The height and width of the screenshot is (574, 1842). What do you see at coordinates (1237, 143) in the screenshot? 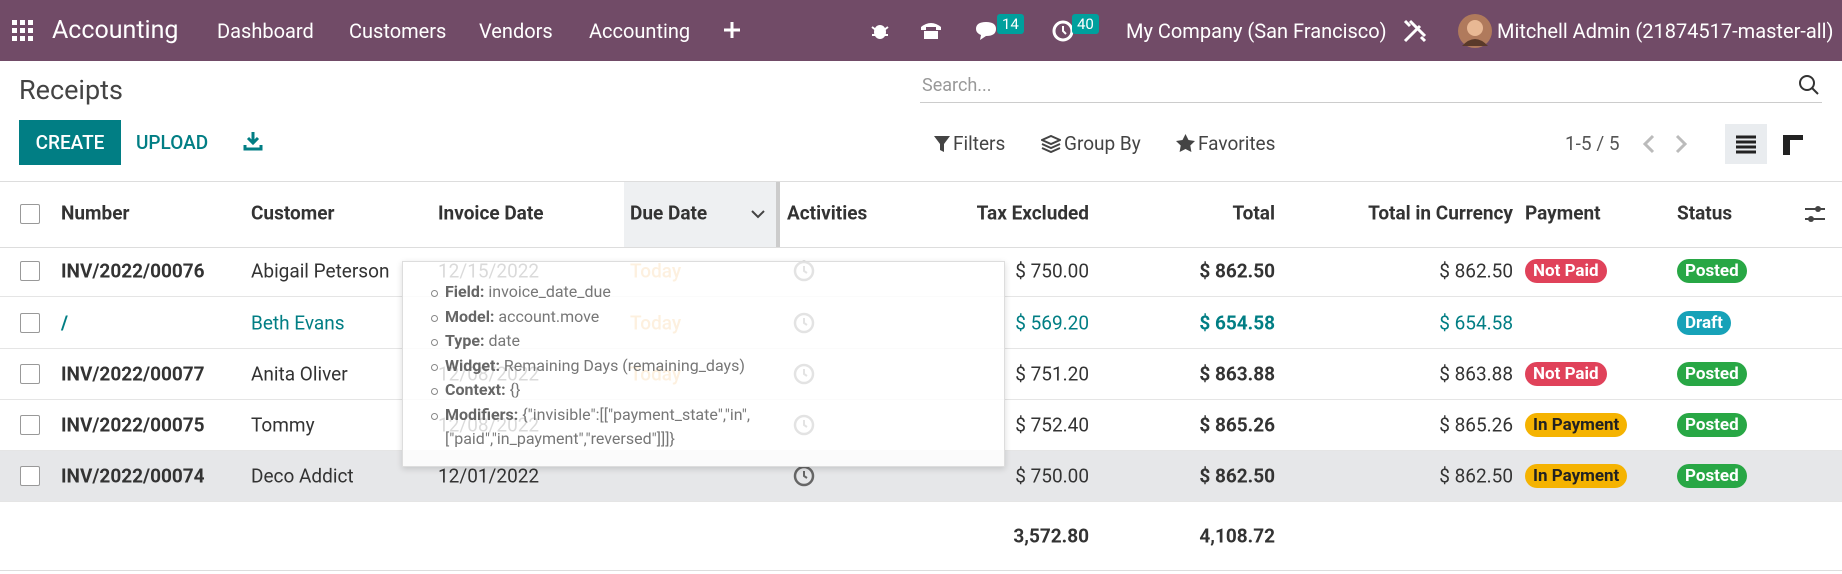
I see `favorites: Favorites` at bounding box center [1237, 143].